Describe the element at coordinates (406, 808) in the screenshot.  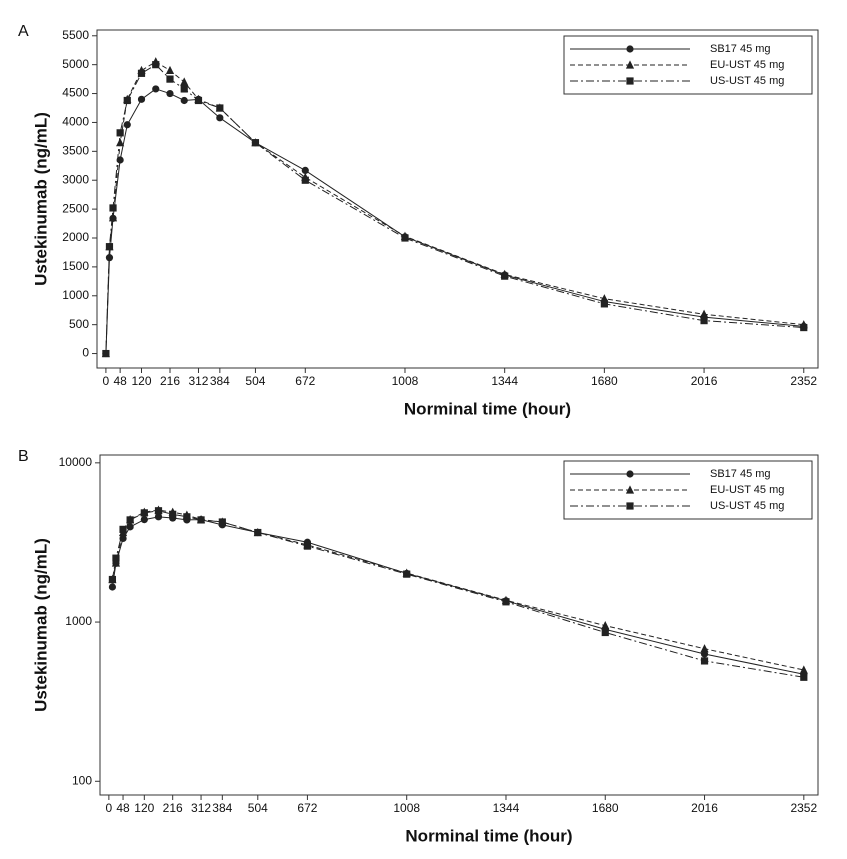
I see `x-tick-label: 1008` at that location.